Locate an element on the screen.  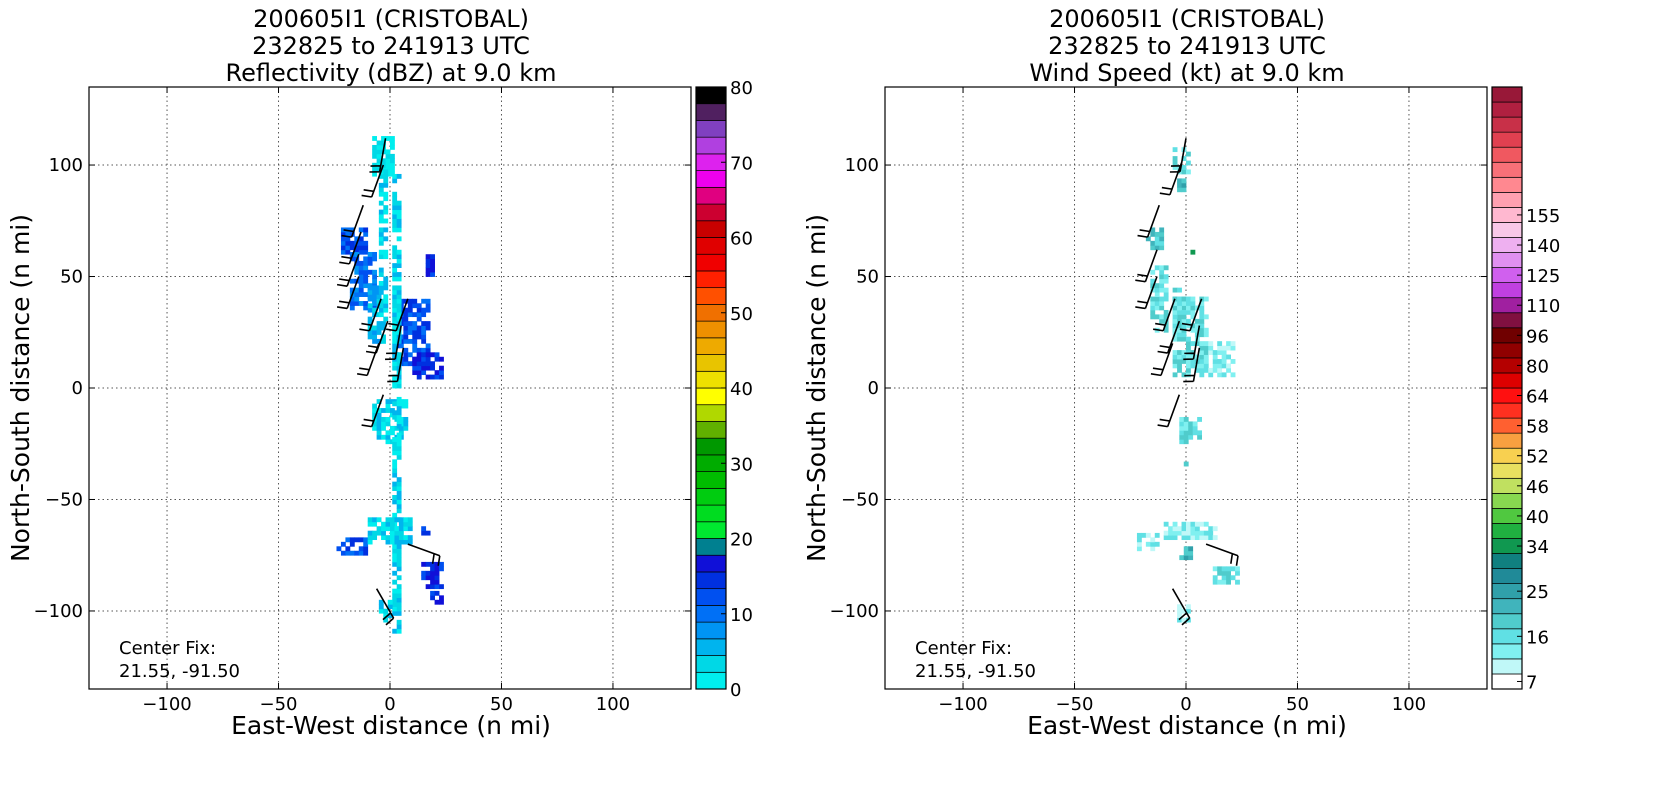
colorbar: 0 10 20 30 40 50 60 70 80 is located at coordinates (724, 389).